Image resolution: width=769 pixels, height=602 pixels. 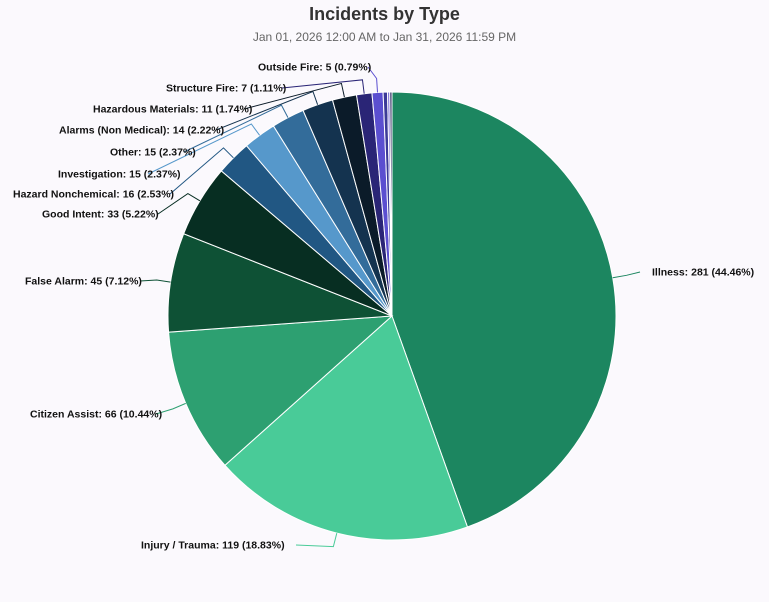 What do you see at coordinates (384, 14) in the screenshot?
I see `chart-title: Incidents by Type` at bounding box center [384, 14].